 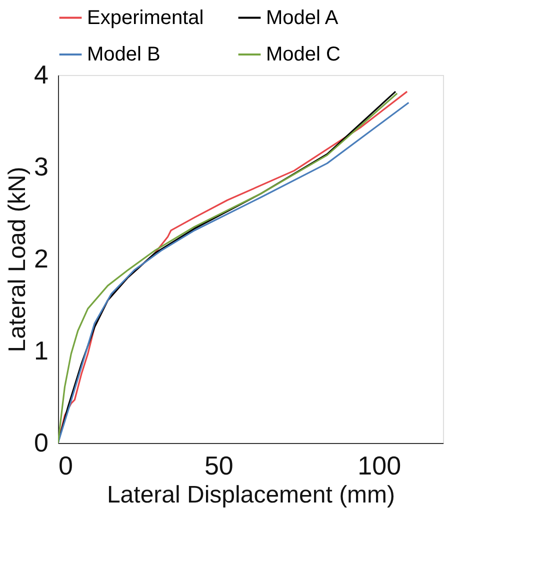 I want to click on x-tick-label: 100, so click(x=380, y=465).